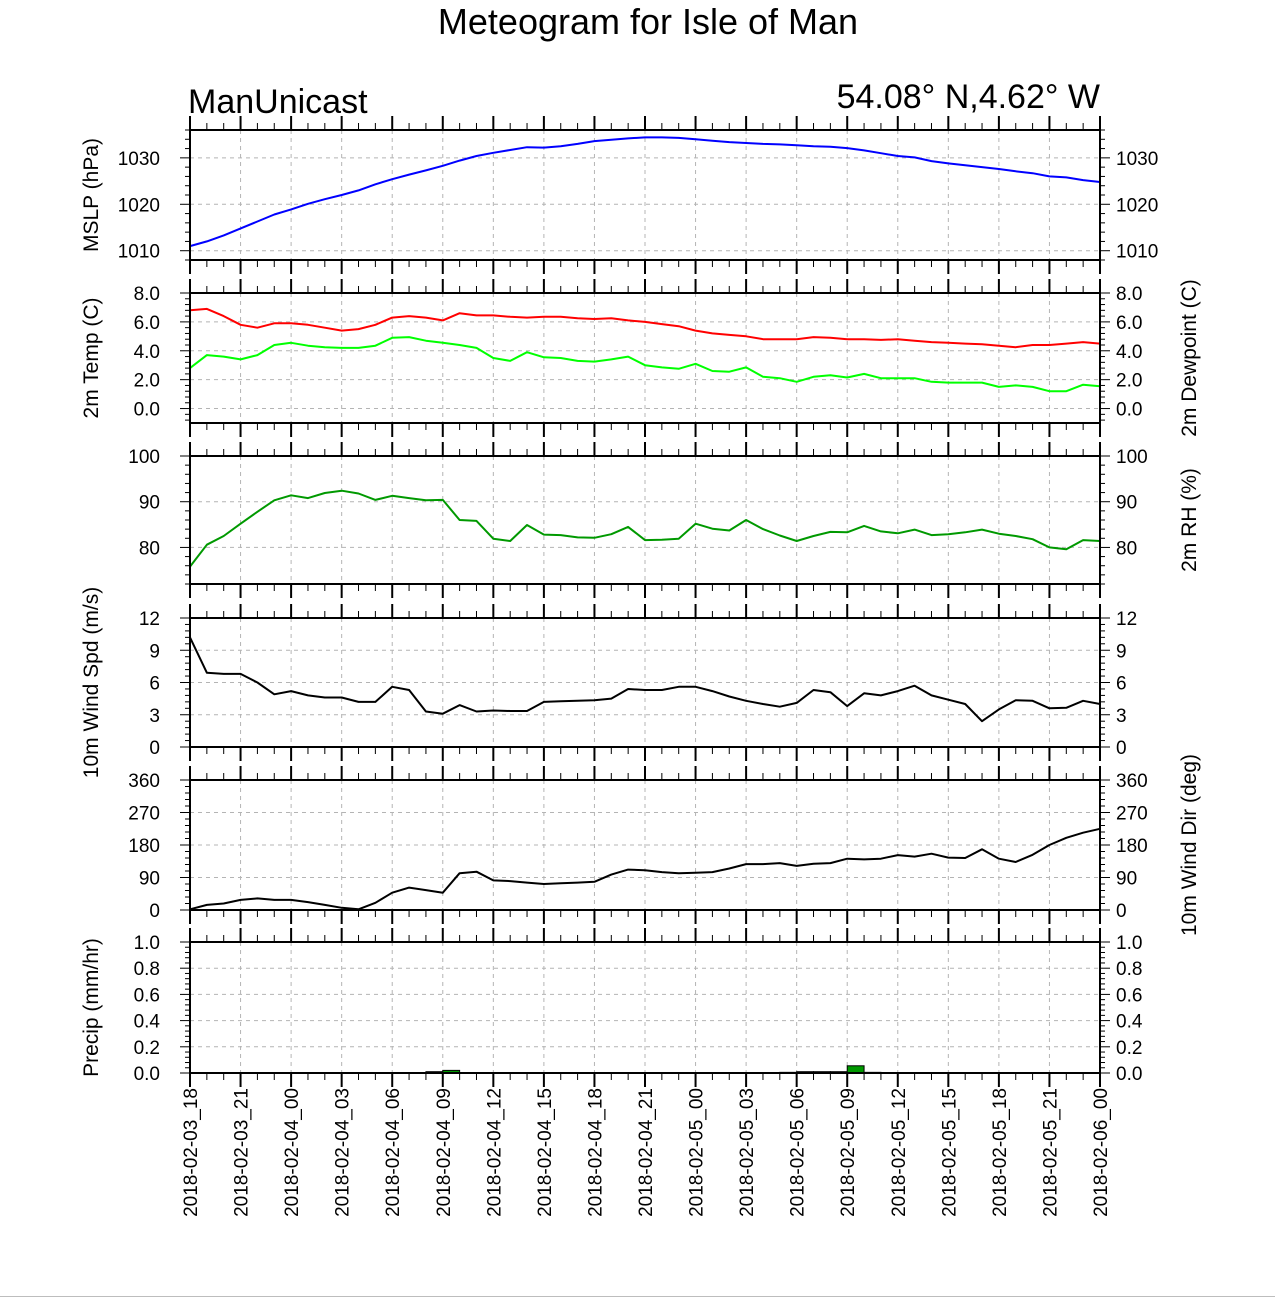 The width and height of the screenshot is (1275, 1306). I want to click on y-tick-label-left: 100, so click(144, 457).